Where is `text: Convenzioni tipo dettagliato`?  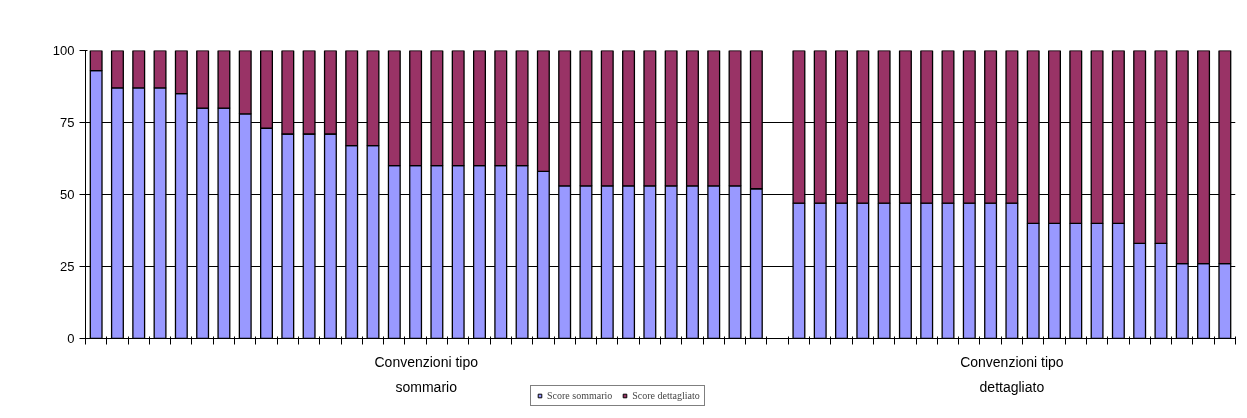 text: Convenzioni tipo dettagliato is located at coordinates (1012, 374).